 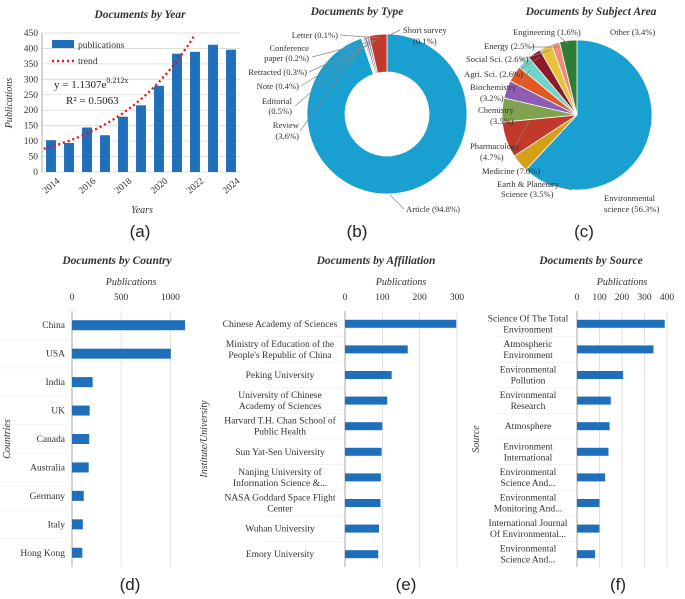 I want to click on panel-a-y-tick: 0, so click(x=35, y=173).